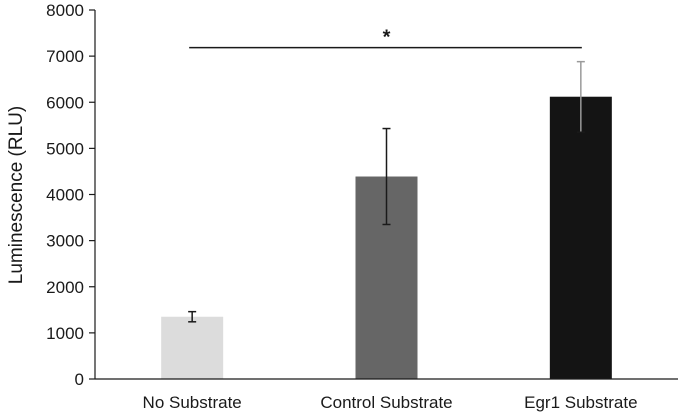 The height and width of the screenshot is (416, 683). What do you see at coordinates (16, 195) in the screenshot?
I see `y-axis-title: Luminescence (RLU)` at bounding box center [16, 195].